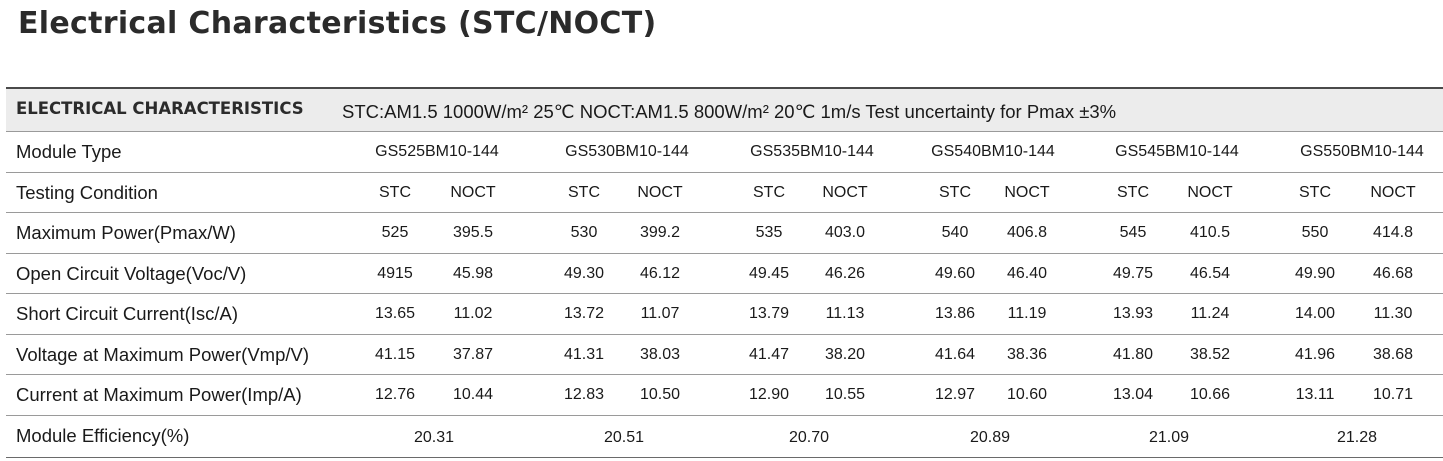  I want to click on value-cell: 545, so click(1133, 232).